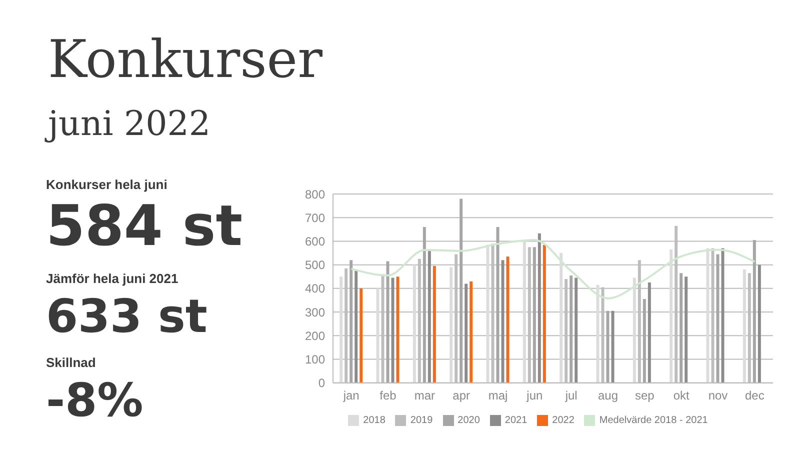 This screenshot has width=800, height=450. Describe the element at coordinates (421, 420) in the screenshot. I see `legend-label: 2019` at that location.